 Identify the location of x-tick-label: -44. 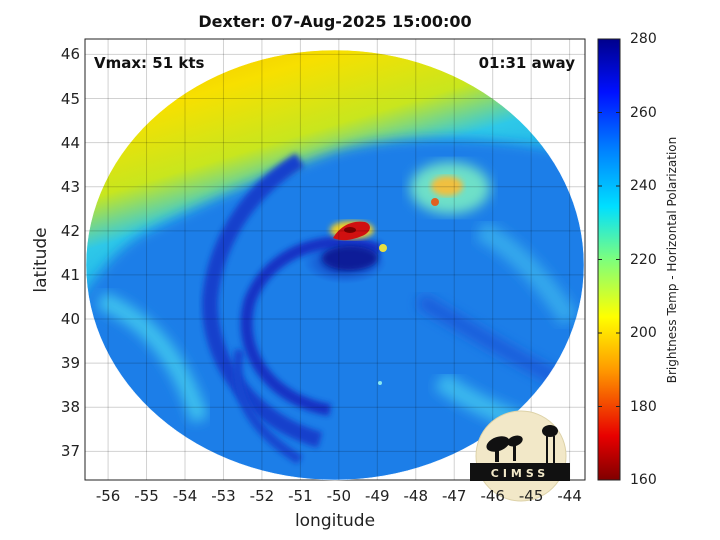
(569, 496).